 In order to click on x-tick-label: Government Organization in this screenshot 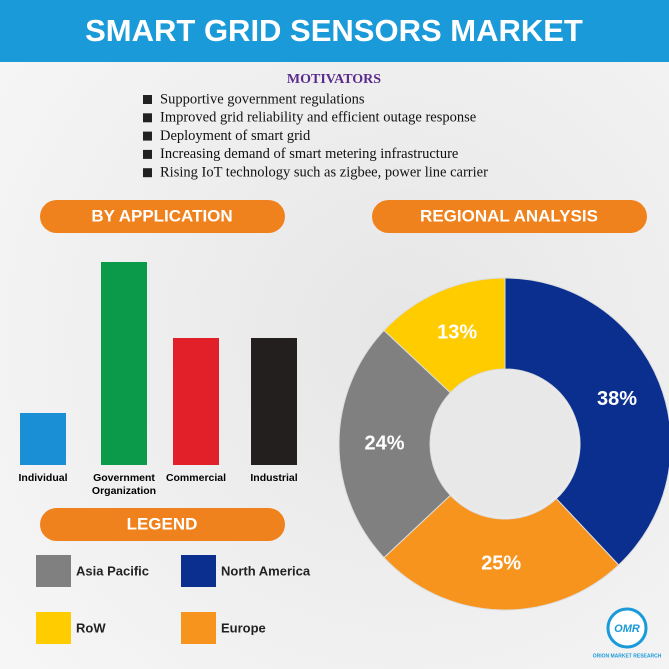, I will do `click(124, 484)`.